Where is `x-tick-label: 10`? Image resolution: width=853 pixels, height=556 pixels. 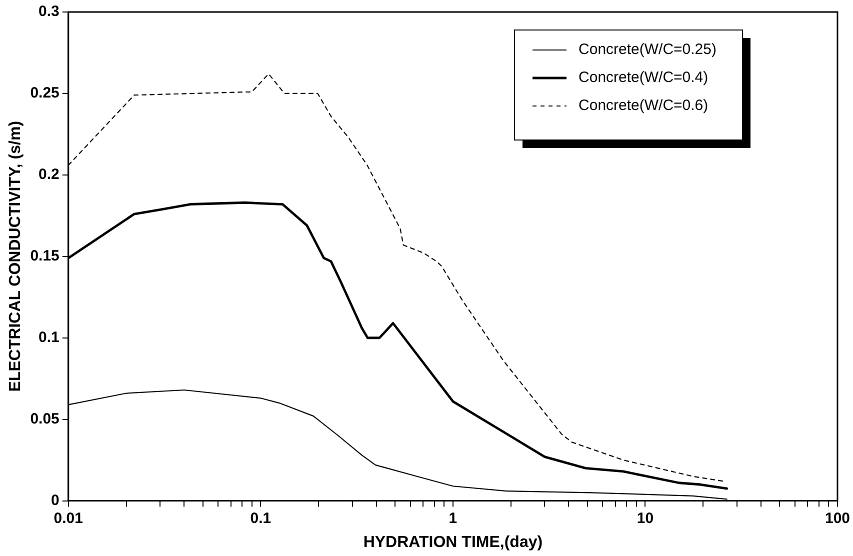
x-tick-label: 10 is located at coordinates (645, 518).